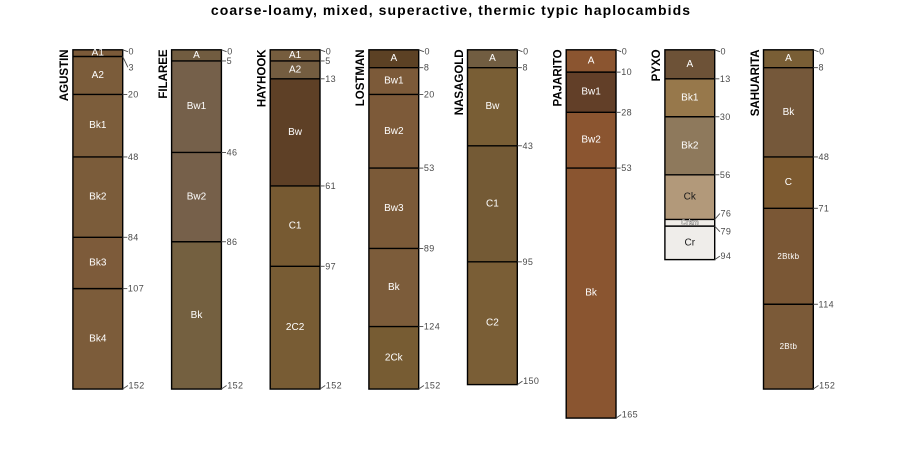  What do you see at coordinates (232, 242) in the screenshot?
I see `svg-text: 86` at bounding box center [232, 242].